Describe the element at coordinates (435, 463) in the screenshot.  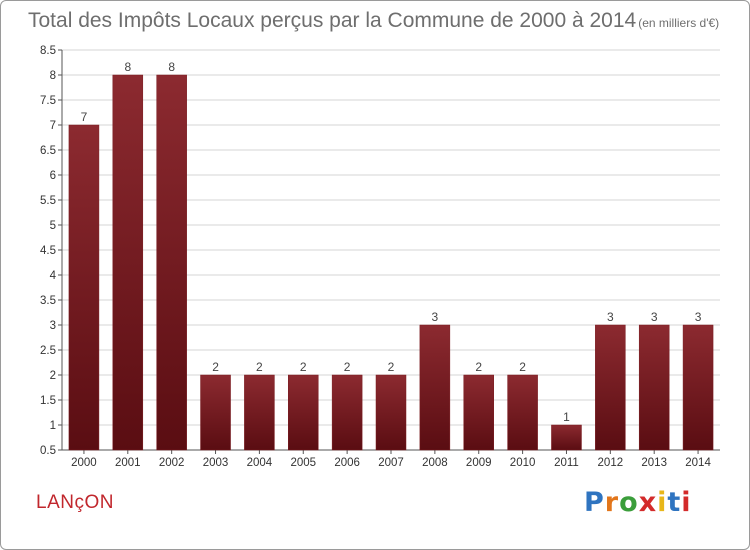
I see `x-tick-label-2008: 2008` at that location.